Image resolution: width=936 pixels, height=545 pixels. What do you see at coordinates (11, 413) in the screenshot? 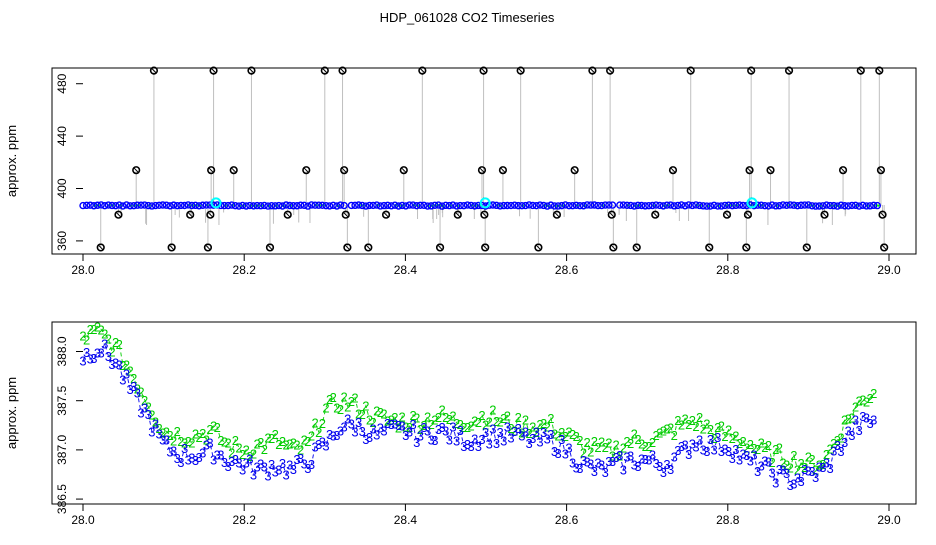
I see `bottom-y-axis-label: approx. ppm` at bounding box center [11, 413].